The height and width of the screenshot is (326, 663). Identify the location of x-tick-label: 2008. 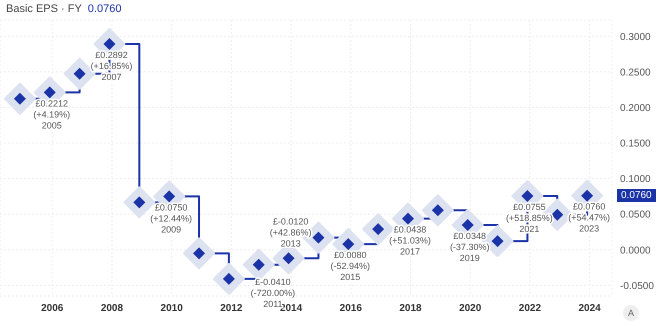
(112, 308).